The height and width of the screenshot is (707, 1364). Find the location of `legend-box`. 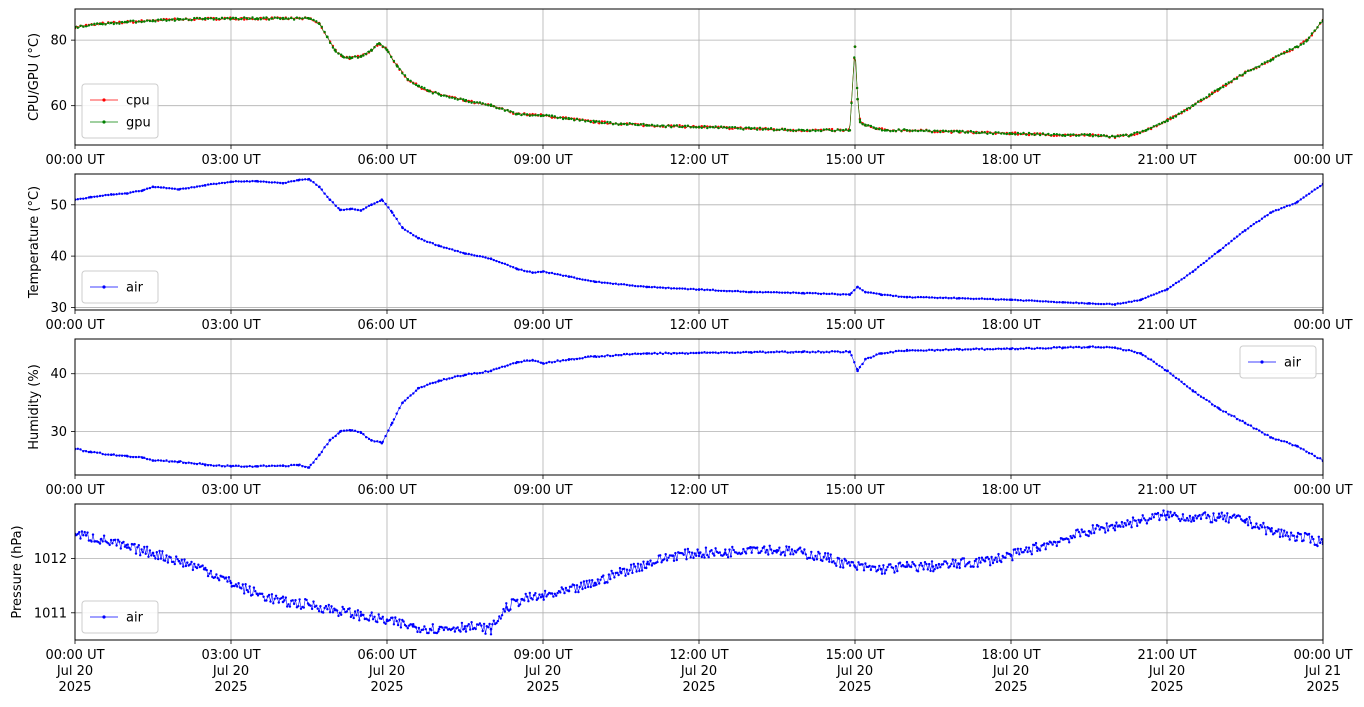

legend-box is located at coordinates (1278, 362).